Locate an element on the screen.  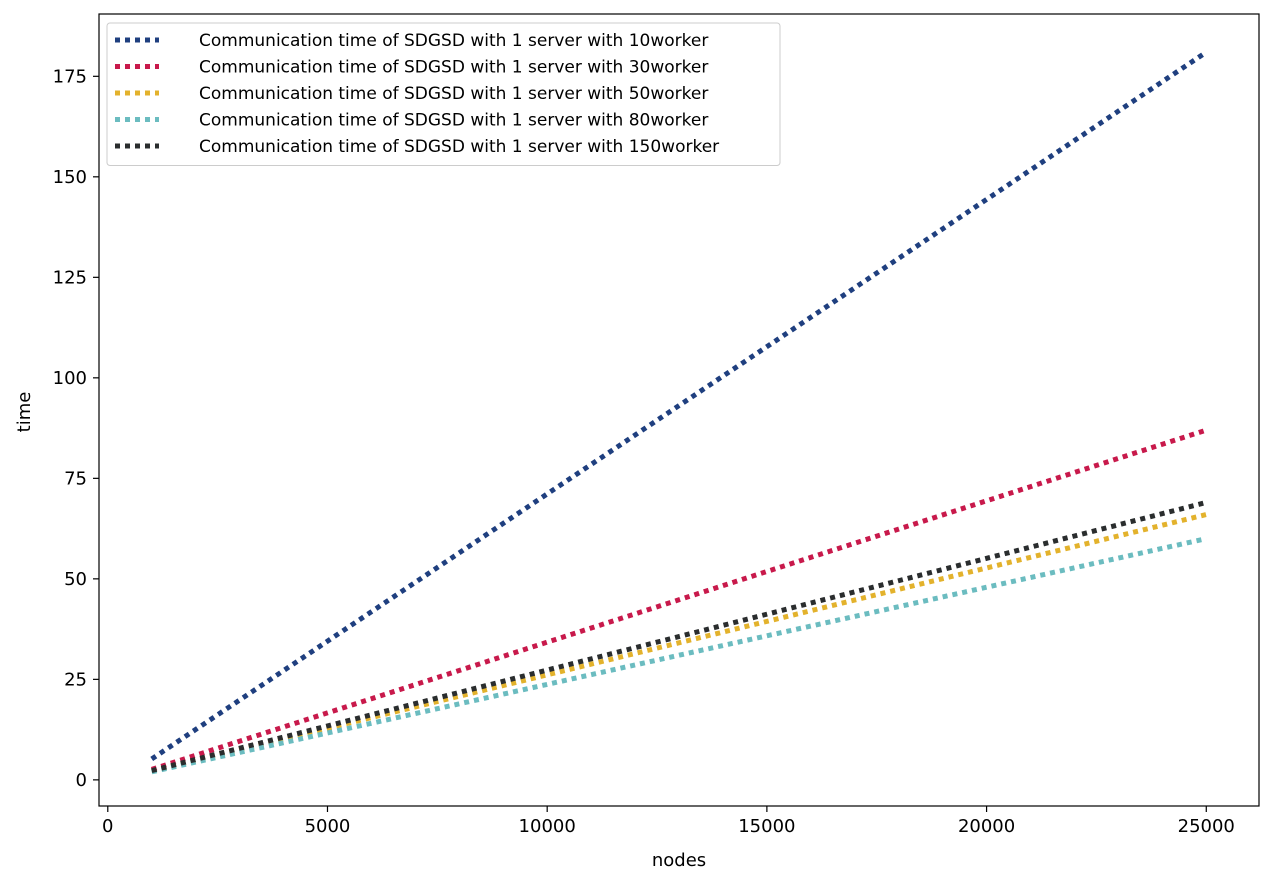
y-tick-label: 150 is located at coordinates (70, 177).